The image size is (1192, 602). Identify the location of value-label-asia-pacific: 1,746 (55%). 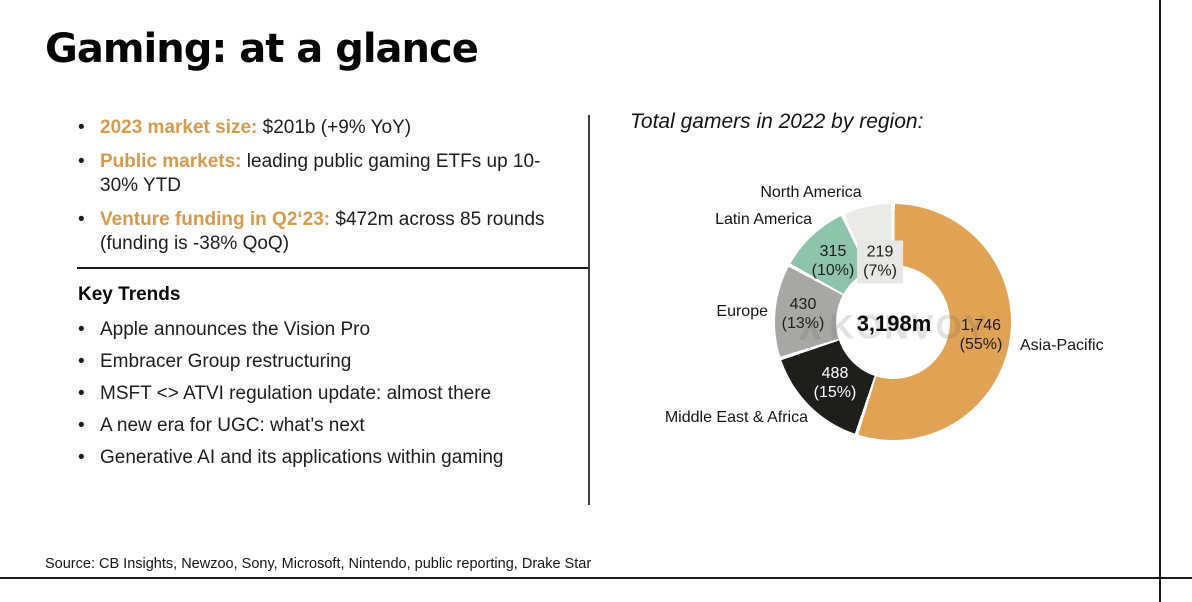
(981, 335).